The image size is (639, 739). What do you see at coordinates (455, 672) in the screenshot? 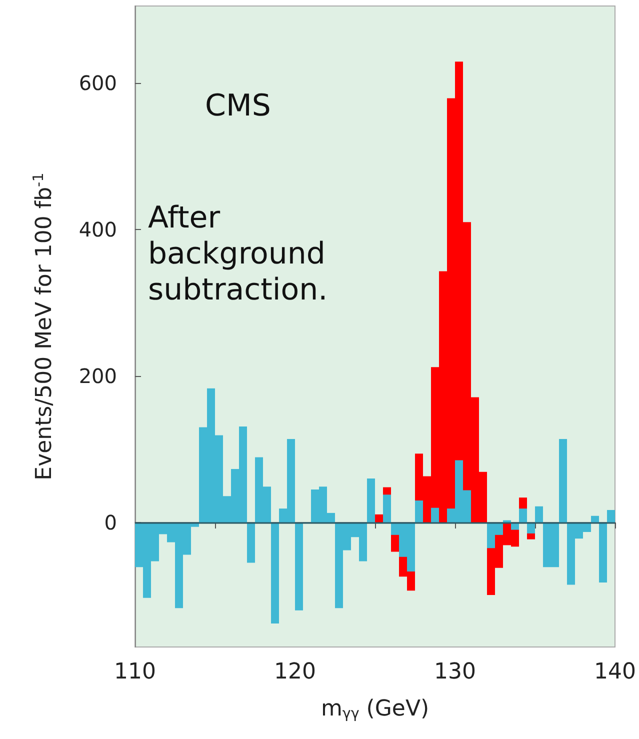
I see `x-tick-label: 130` at bounding box center [455, 672].